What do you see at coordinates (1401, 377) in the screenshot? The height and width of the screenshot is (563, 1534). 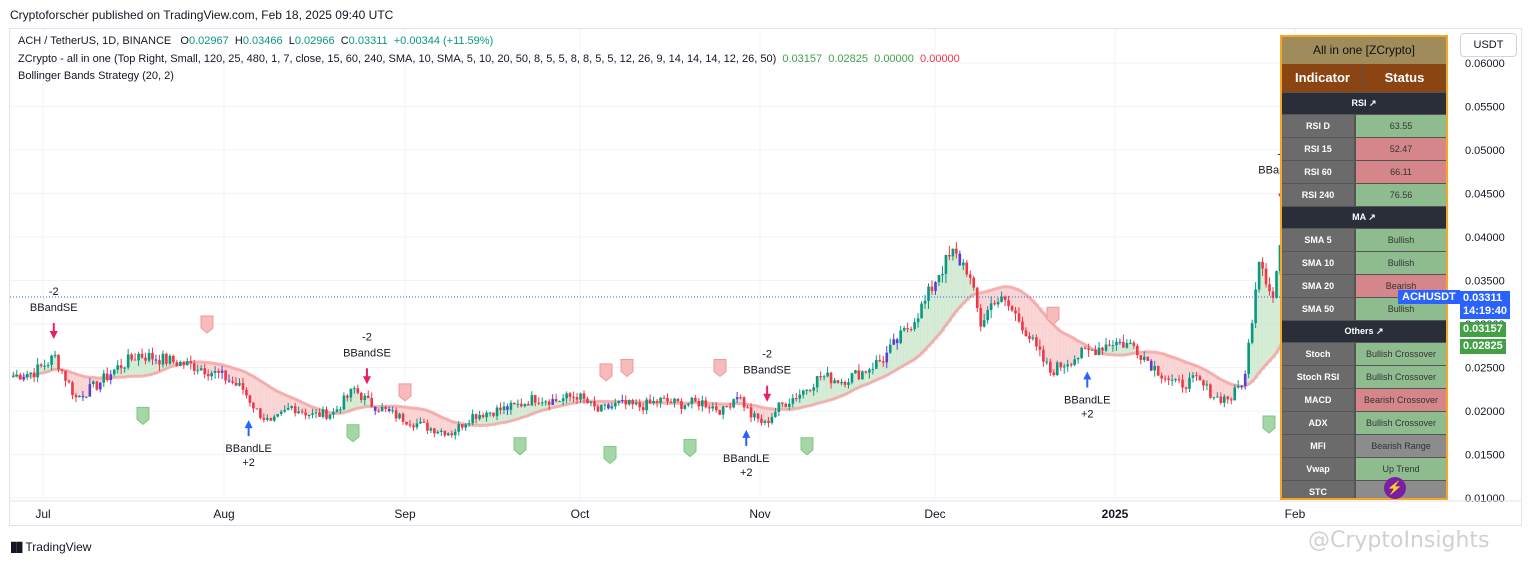 I see `panel-row-status: Bullish Crossover` at bounding box center [1401, 377].